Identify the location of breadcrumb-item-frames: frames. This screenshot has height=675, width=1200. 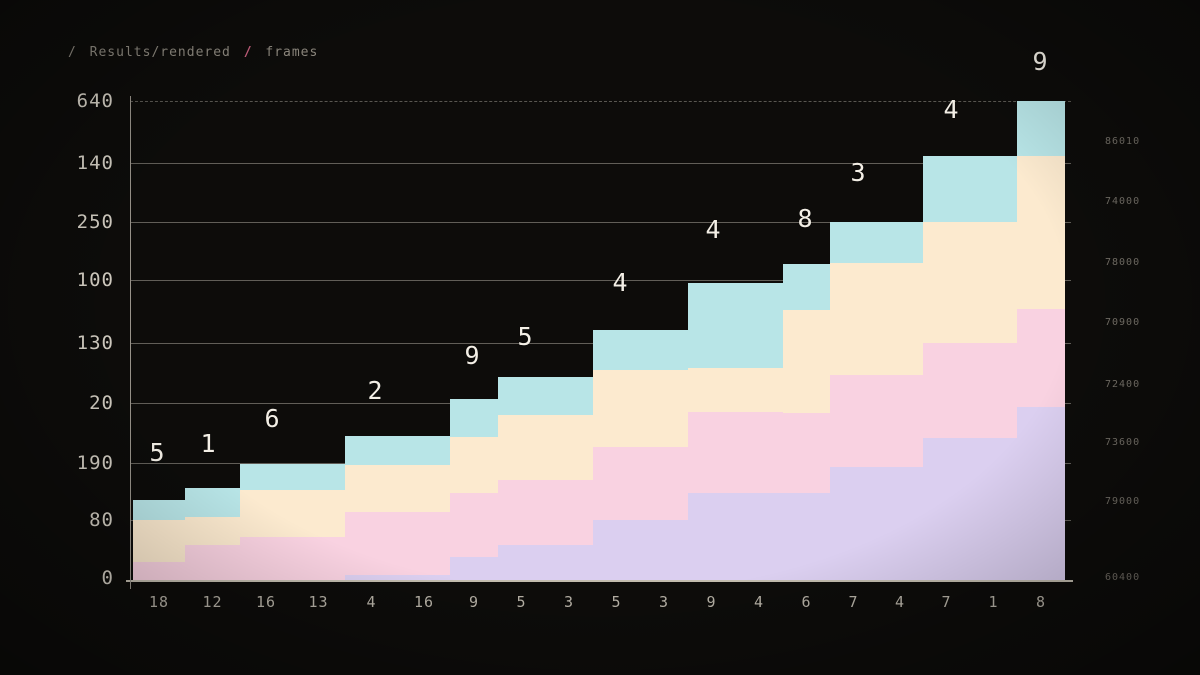
(292, 52).